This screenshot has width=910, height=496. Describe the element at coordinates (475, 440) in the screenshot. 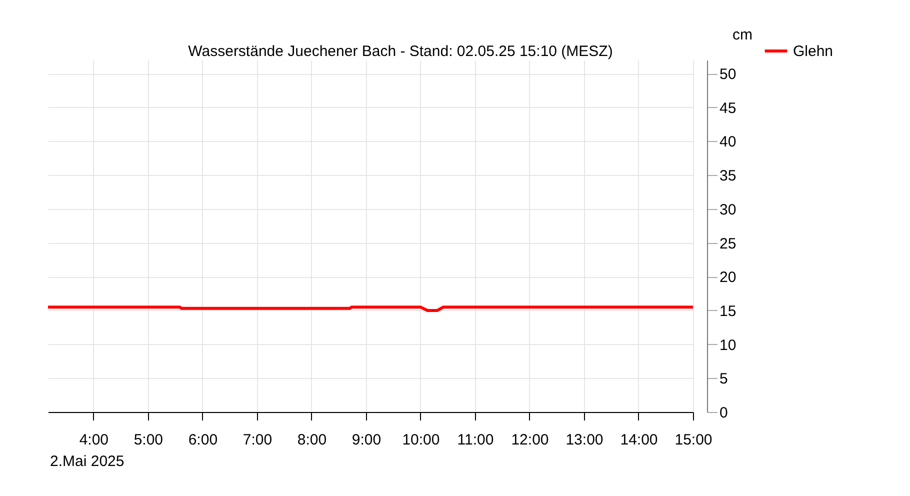

I see `x-tick-label: 11:00` at that location.